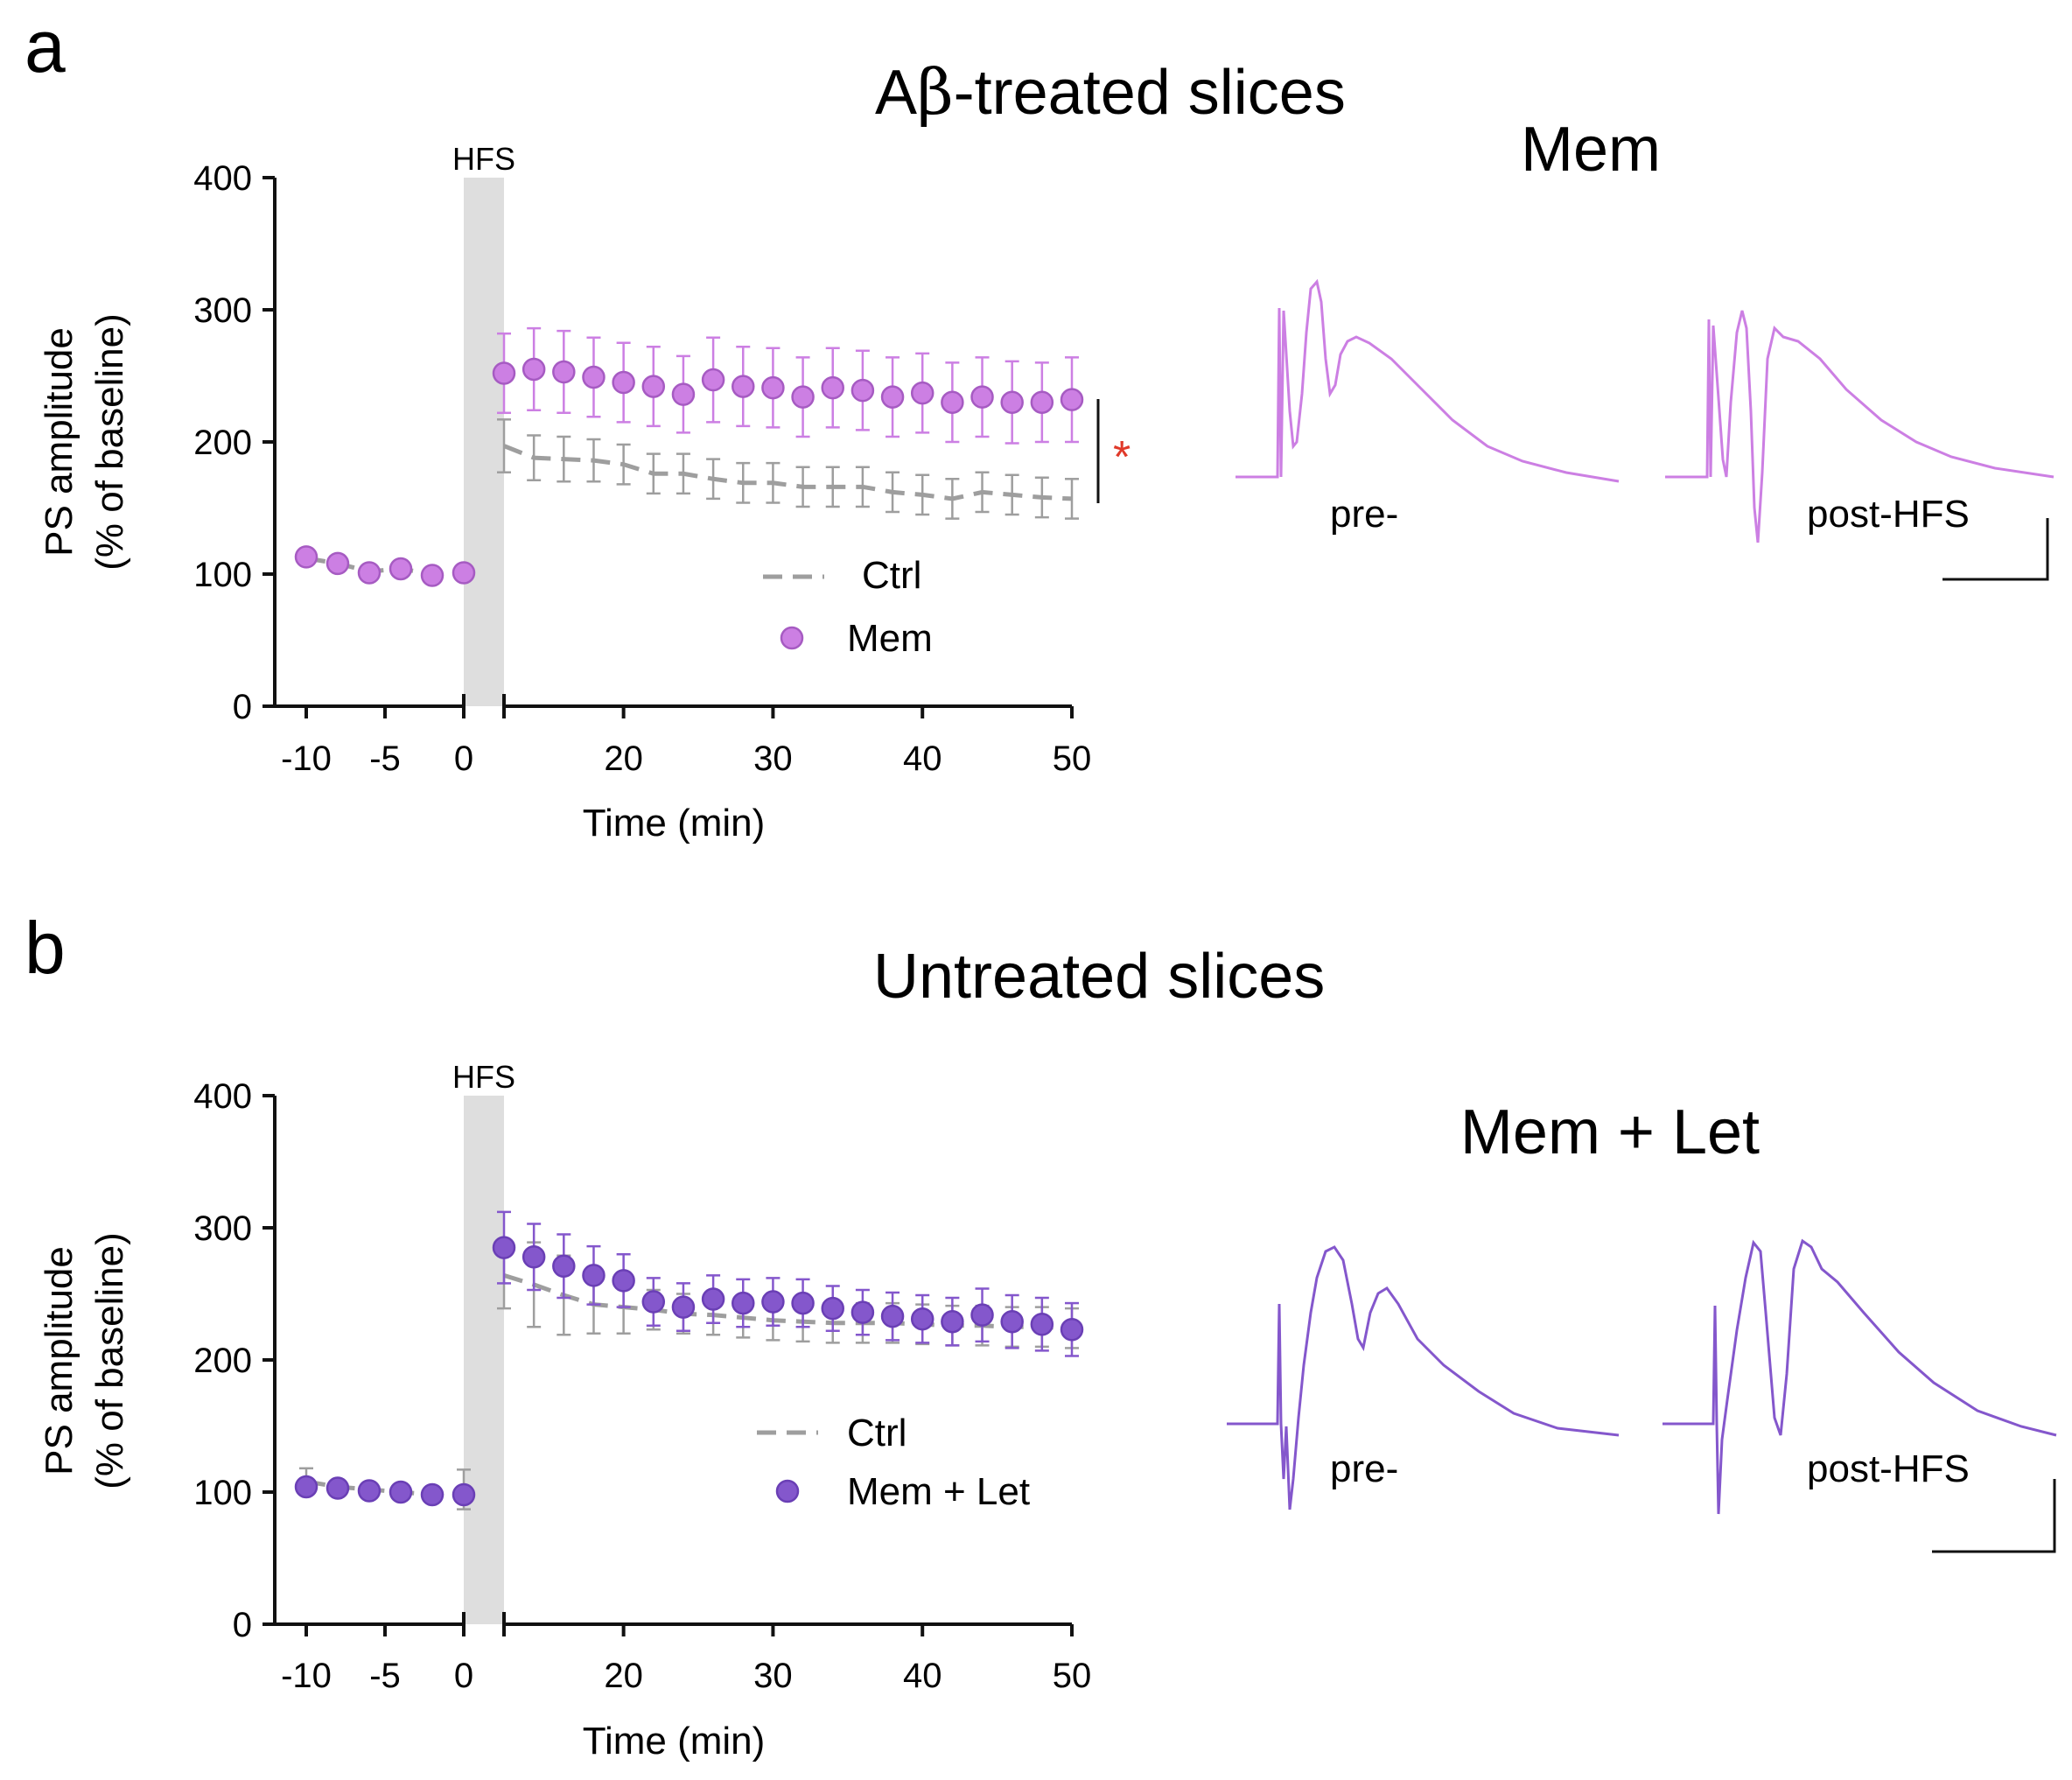 The width and height of the screenshot is (2072, 1780). I want to click on panel-letter: a, so click(45, 47).